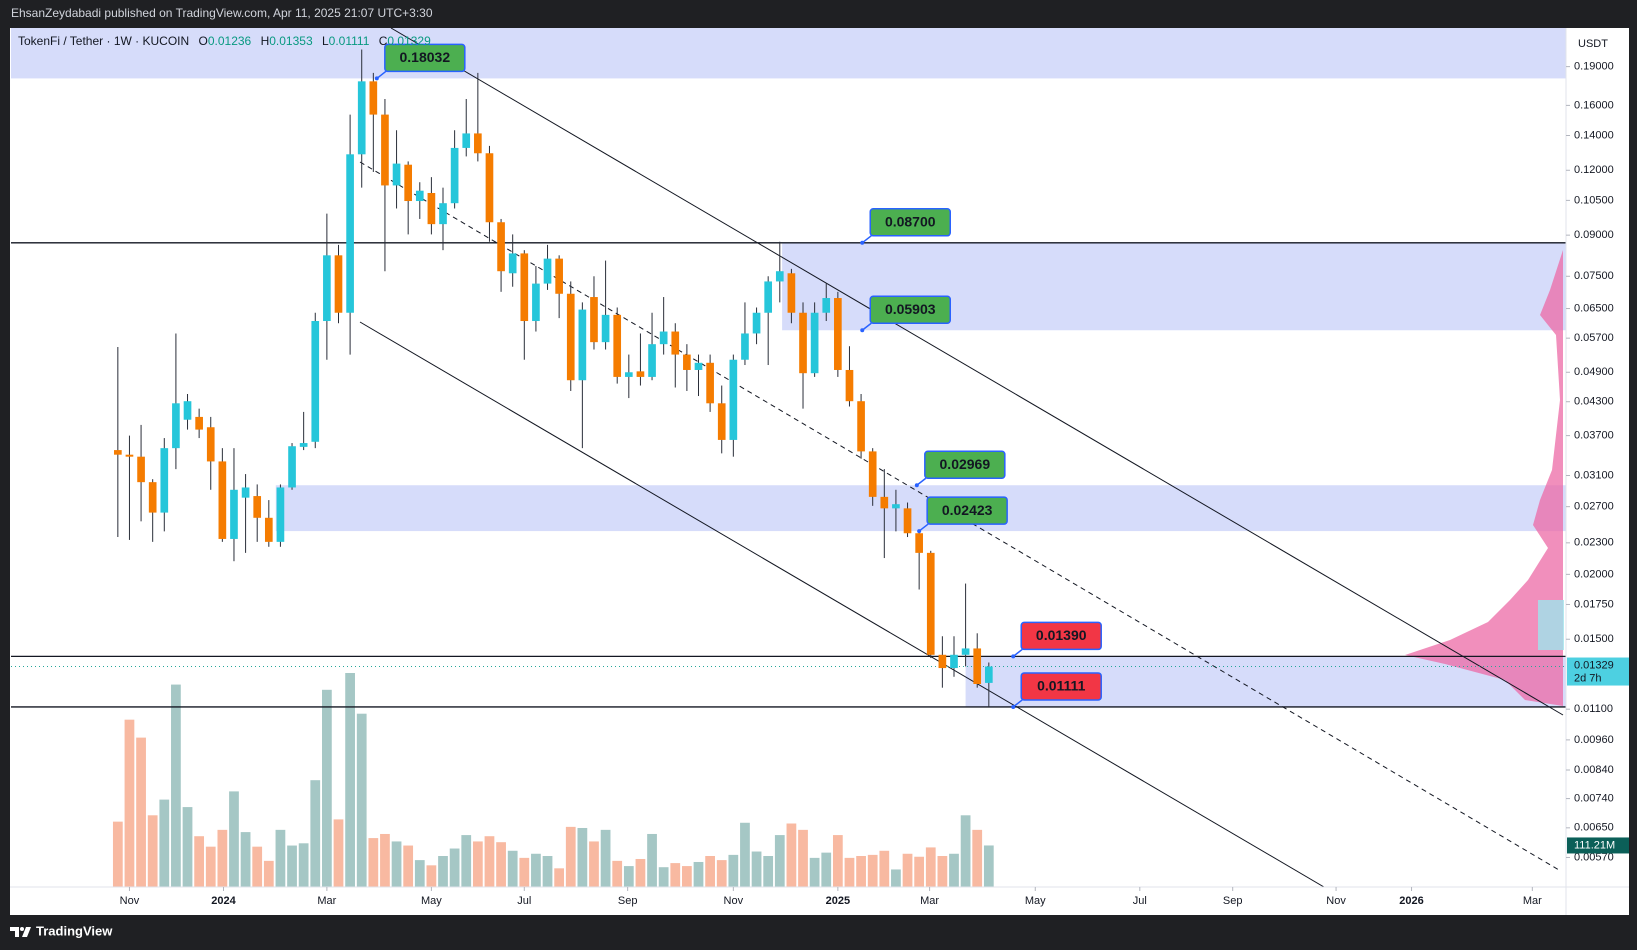  I want to click on volume-tag, so click(1598, 845).